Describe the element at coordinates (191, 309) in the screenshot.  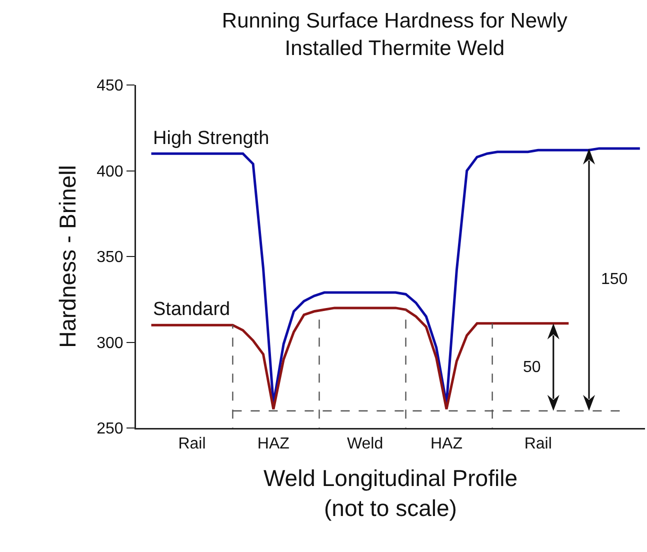
I see `series-label: Standard` at that location.